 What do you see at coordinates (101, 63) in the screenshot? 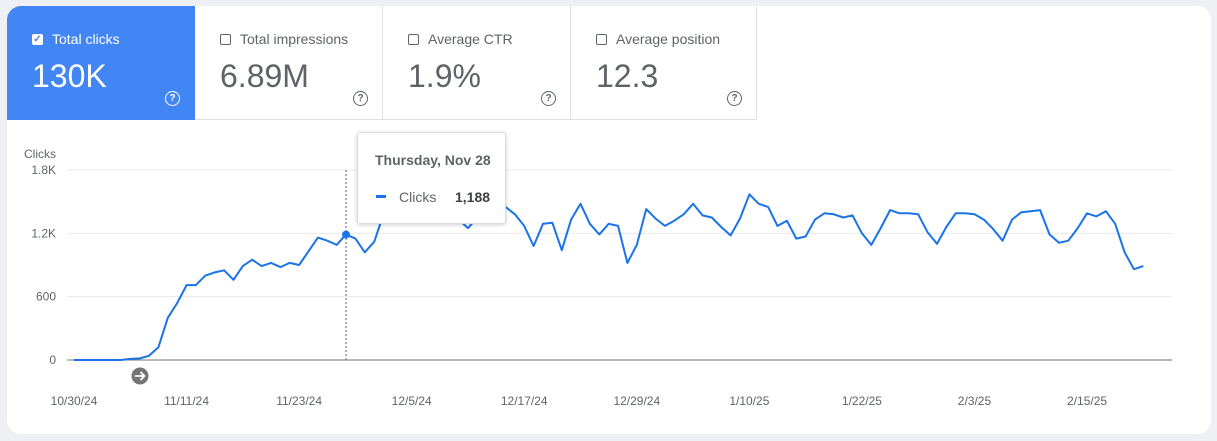
I see `metric-total-clicks: ✓ Total clicks 130K ?` at bounding box center [101, 63].